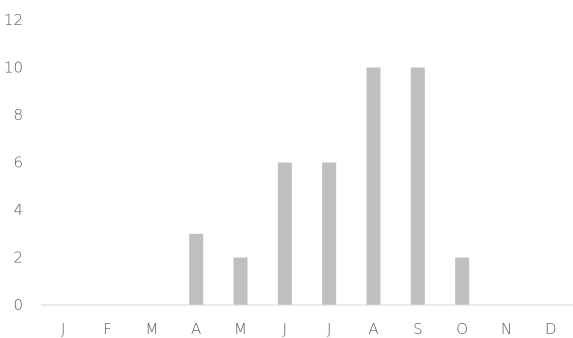 Image resolution: width=573 pixels, height=338 pixels. What do you see at coordinates (418, 329) in the screenshot?
I see `x-tick-label: S` at bounding box center [418, 329].